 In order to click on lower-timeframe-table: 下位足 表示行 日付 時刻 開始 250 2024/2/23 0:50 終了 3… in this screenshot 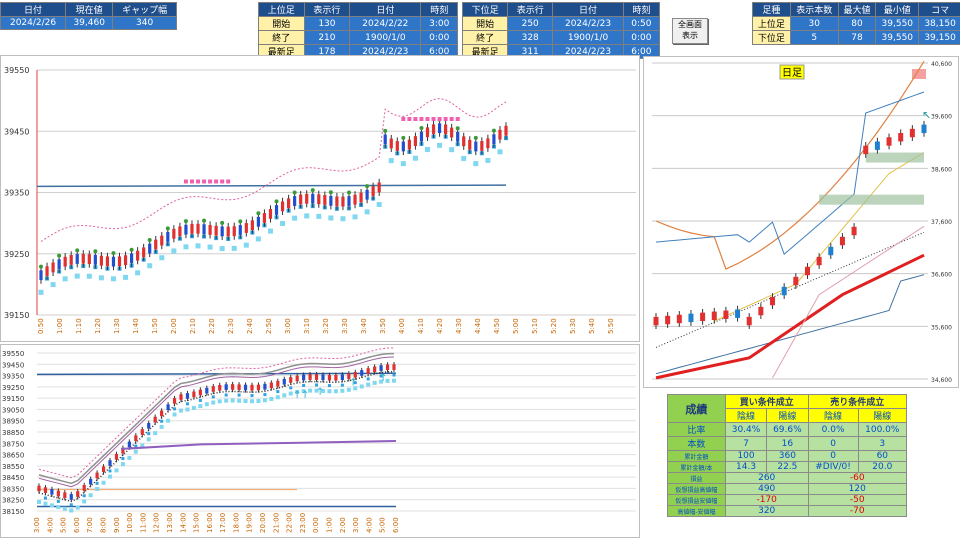, I will do `click(561, 30)`.